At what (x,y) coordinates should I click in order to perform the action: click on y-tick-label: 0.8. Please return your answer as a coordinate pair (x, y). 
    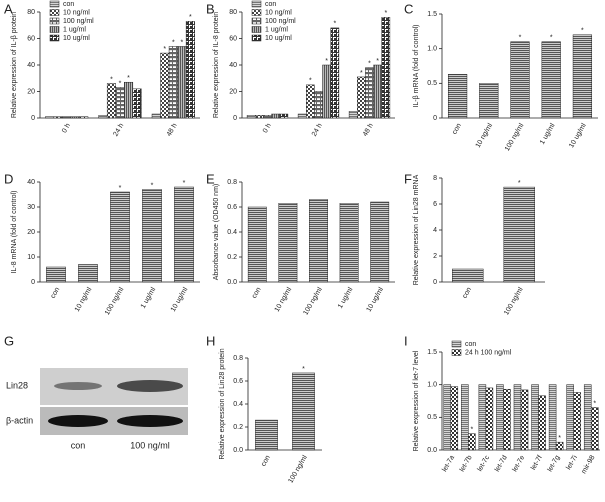
    Looking at the image, I should click on (232, 182).